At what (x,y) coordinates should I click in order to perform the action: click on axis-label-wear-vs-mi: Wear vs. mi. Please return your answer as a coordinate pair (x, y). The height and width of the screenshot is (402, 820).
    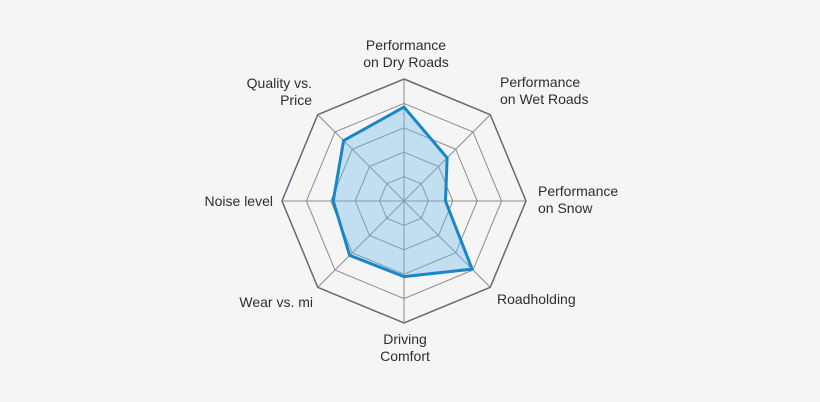
    Looking at the image, I should click on (276, 302).